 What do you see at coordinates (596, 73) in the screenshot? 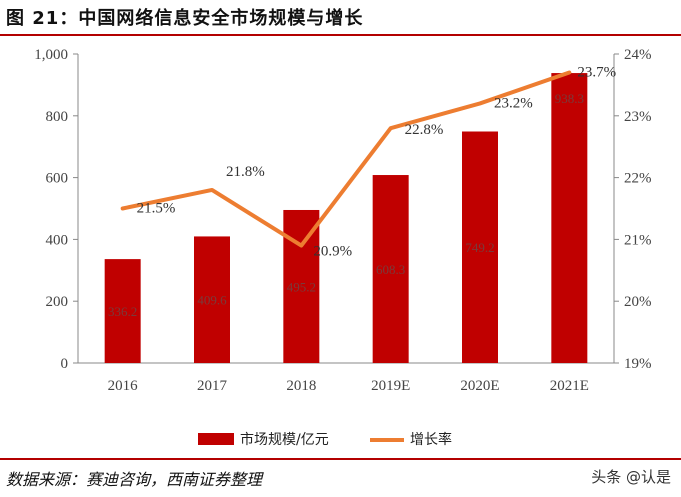
I see `line-value-label: 23.7%` at bounding box center [596, 73].